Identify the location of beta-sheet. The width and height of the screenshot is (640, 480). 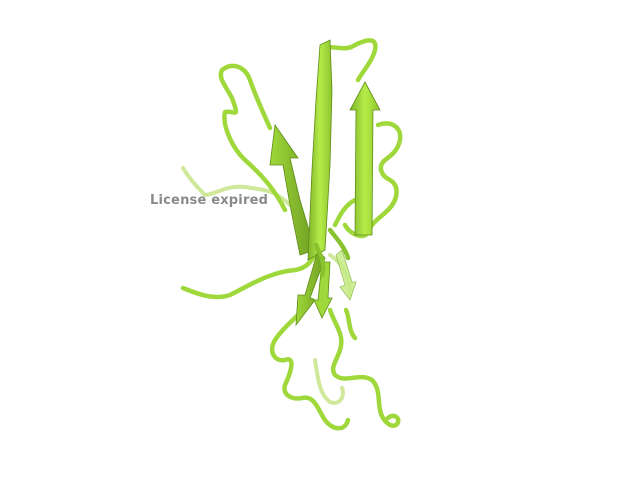
(325, 183).